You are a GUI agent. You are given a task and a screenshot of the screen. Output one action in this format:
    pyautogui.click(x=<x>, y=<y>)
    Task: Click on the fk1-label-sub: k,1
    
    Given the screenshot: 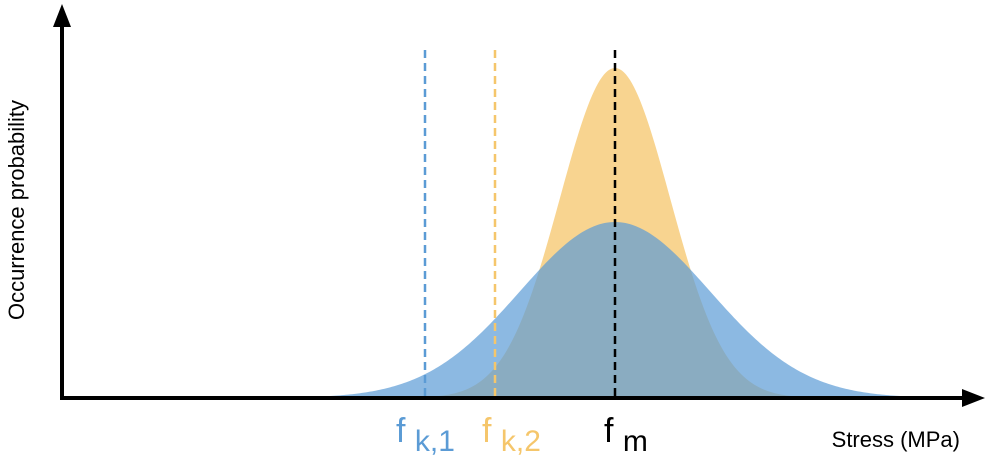 What is the action you would take?
    pyautogui.click(x=435, y=441)
    